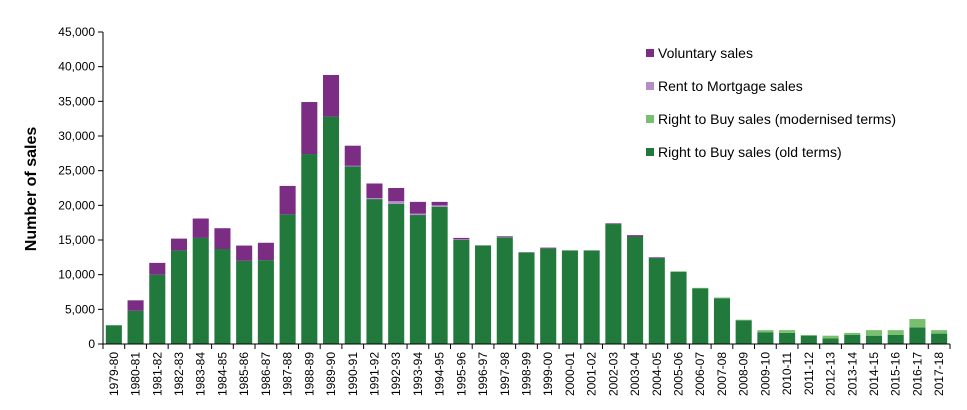 This screenshot has height=410, width=967. What do you see at coordinates (76, 171) in the screenshot?
I see `y-tick-label: 25,000` at bounding box center [76, 171].